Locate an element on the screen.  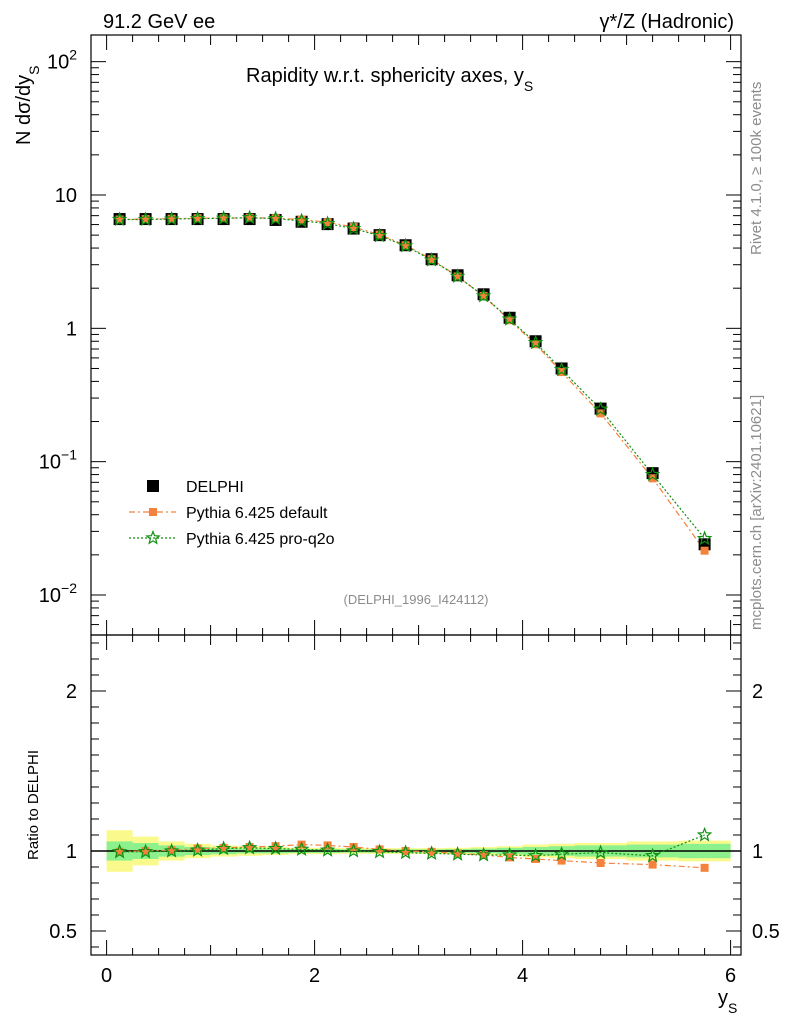
legend-label-pythia-default: Pythia 6.425 default is located at coordinates (257, 513).